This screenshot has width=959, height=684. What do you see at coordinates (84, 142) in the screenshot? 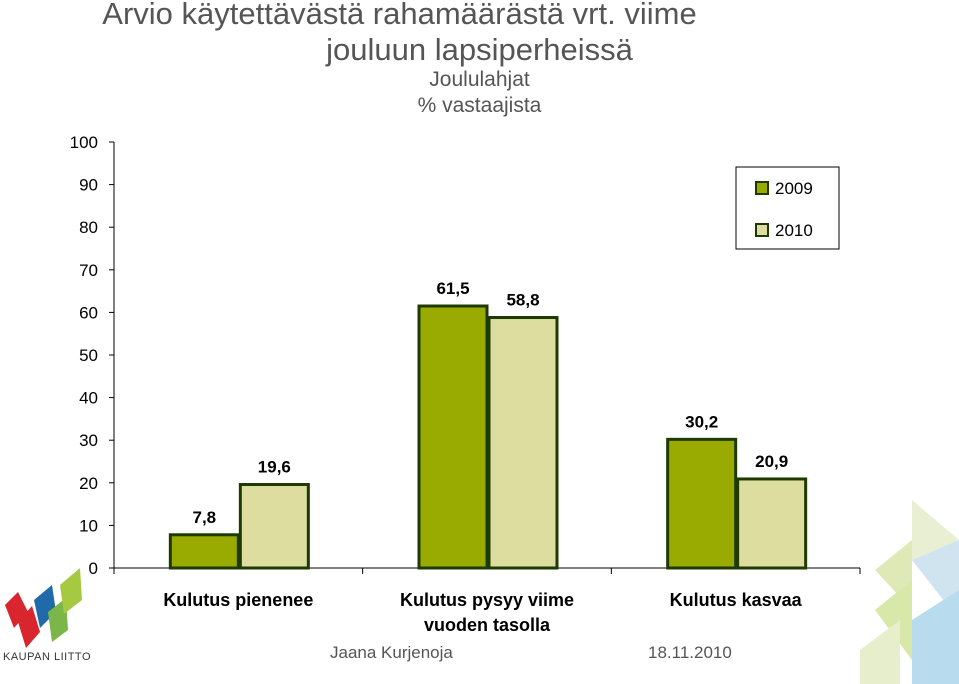
I see `y-tick-label: 100` at bounding box center [84, 142].